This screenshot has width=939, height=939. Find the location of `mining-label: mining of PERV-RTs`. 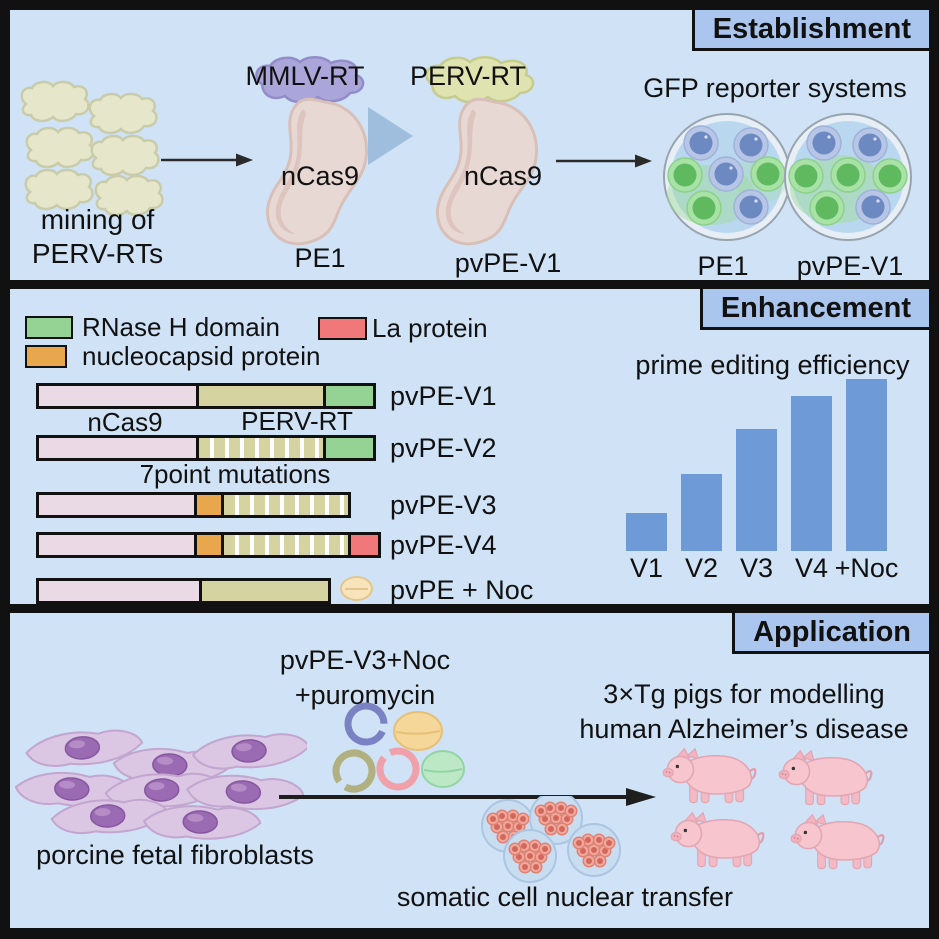

mining-label: mining of PERV-RTs is located at coordinates (97, 236).